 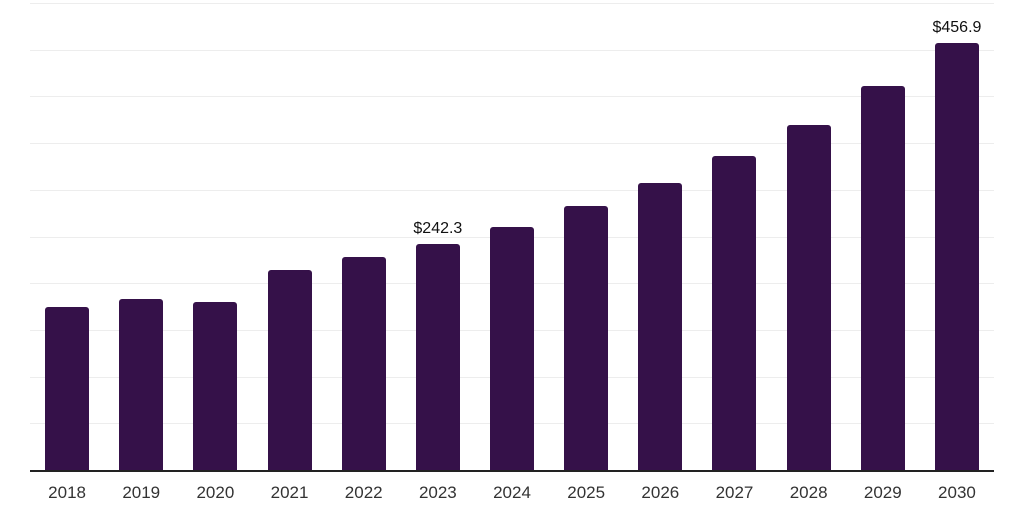 What do you see at coordinates (289, 369) in the screenshot?
I see `bar-2021` at bounding box center [289, 369].